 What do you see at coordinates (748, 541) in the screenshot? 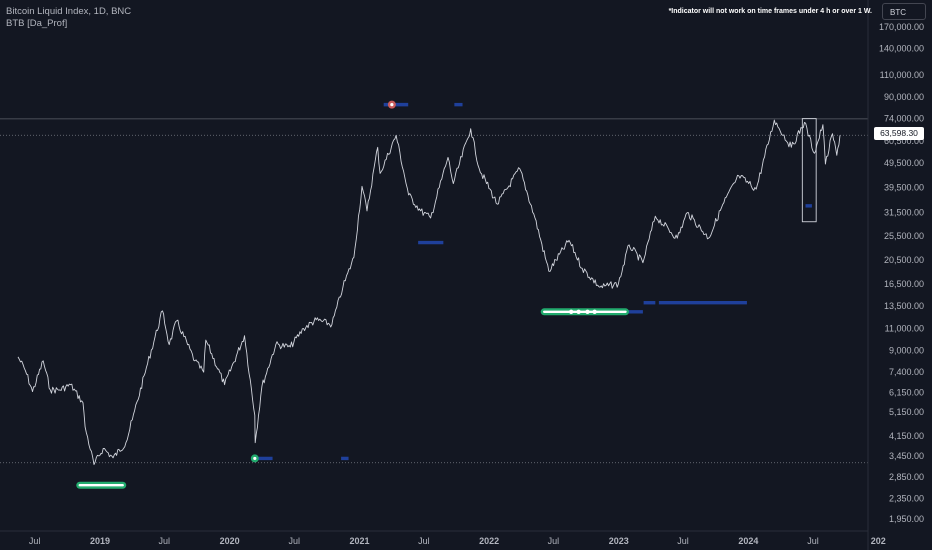
I see `x-tick-label: 2024` at bounding box center [748, 541].